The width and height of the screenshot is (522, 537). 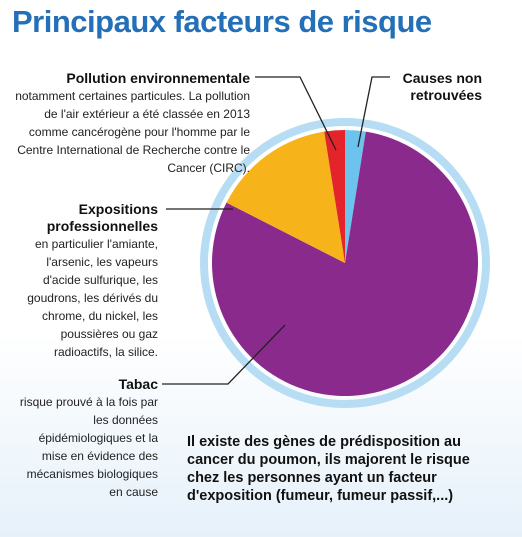 What do you see at coordinates (138, 384) in the screenshot?
I see `label-tabac-heading: Tabac` at bounding box center [138, 384].